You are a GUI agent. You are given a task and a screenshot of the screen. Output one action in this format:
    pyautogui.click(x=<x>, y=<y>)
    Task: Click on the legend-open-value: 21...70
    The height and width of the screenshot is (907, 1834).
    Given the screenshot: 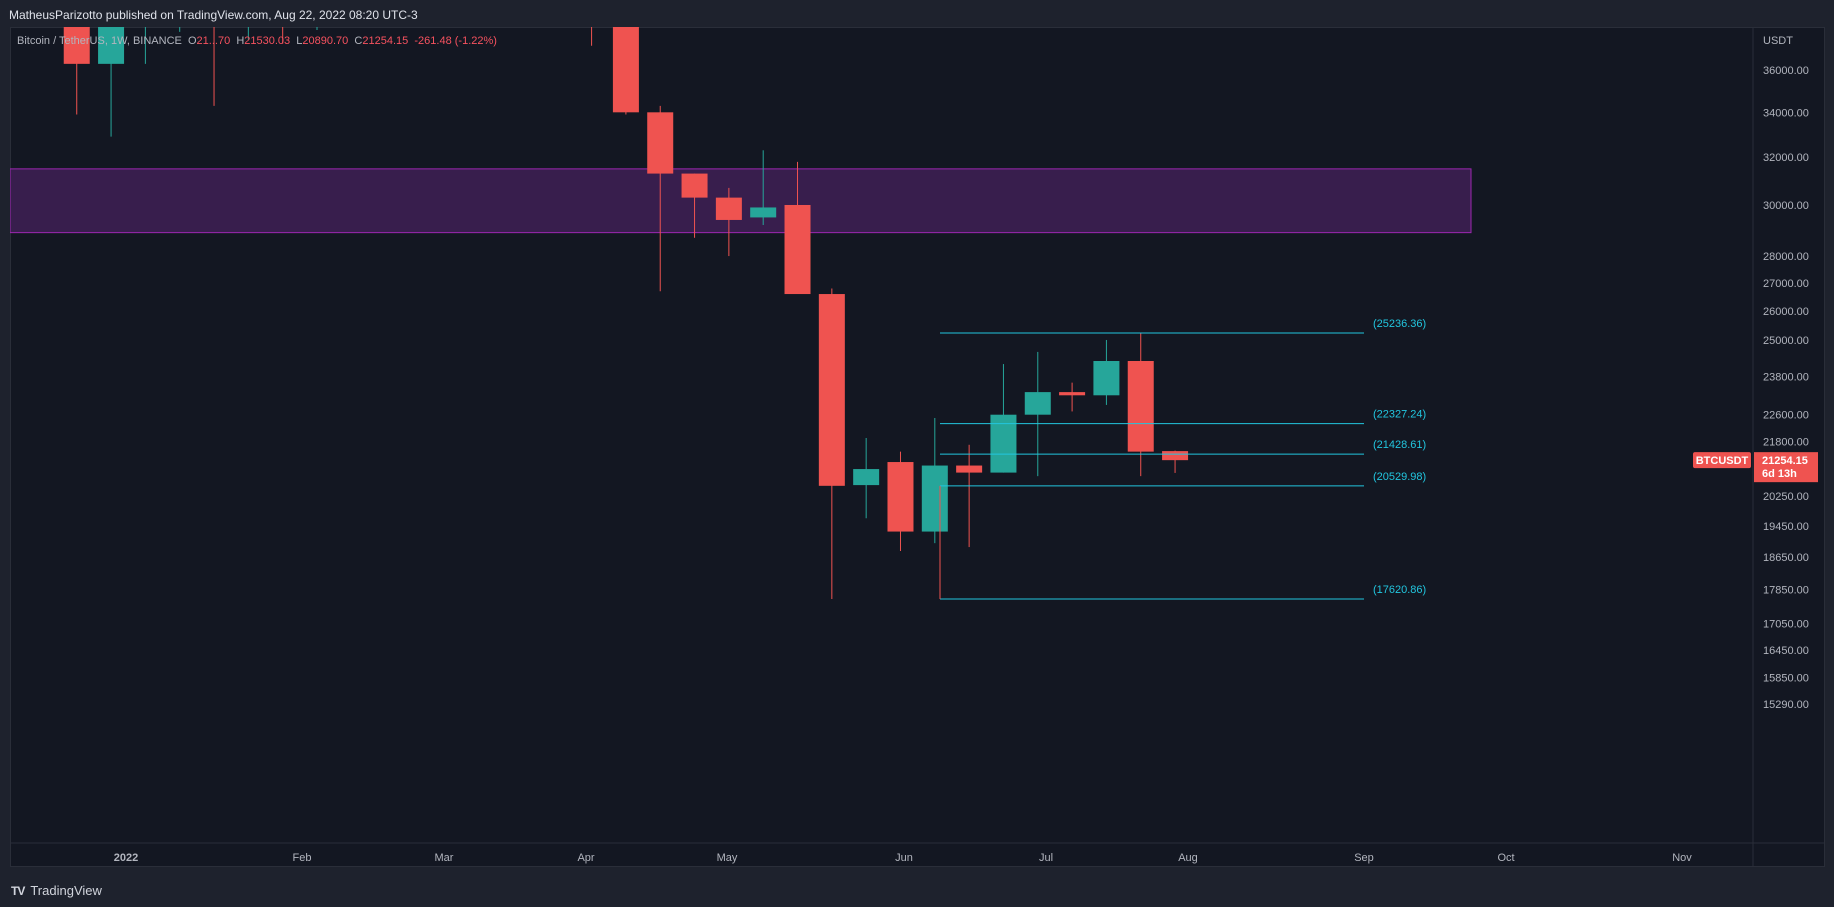 What is the action you would take?
    pyautogui.click(x=213, y=41)
    